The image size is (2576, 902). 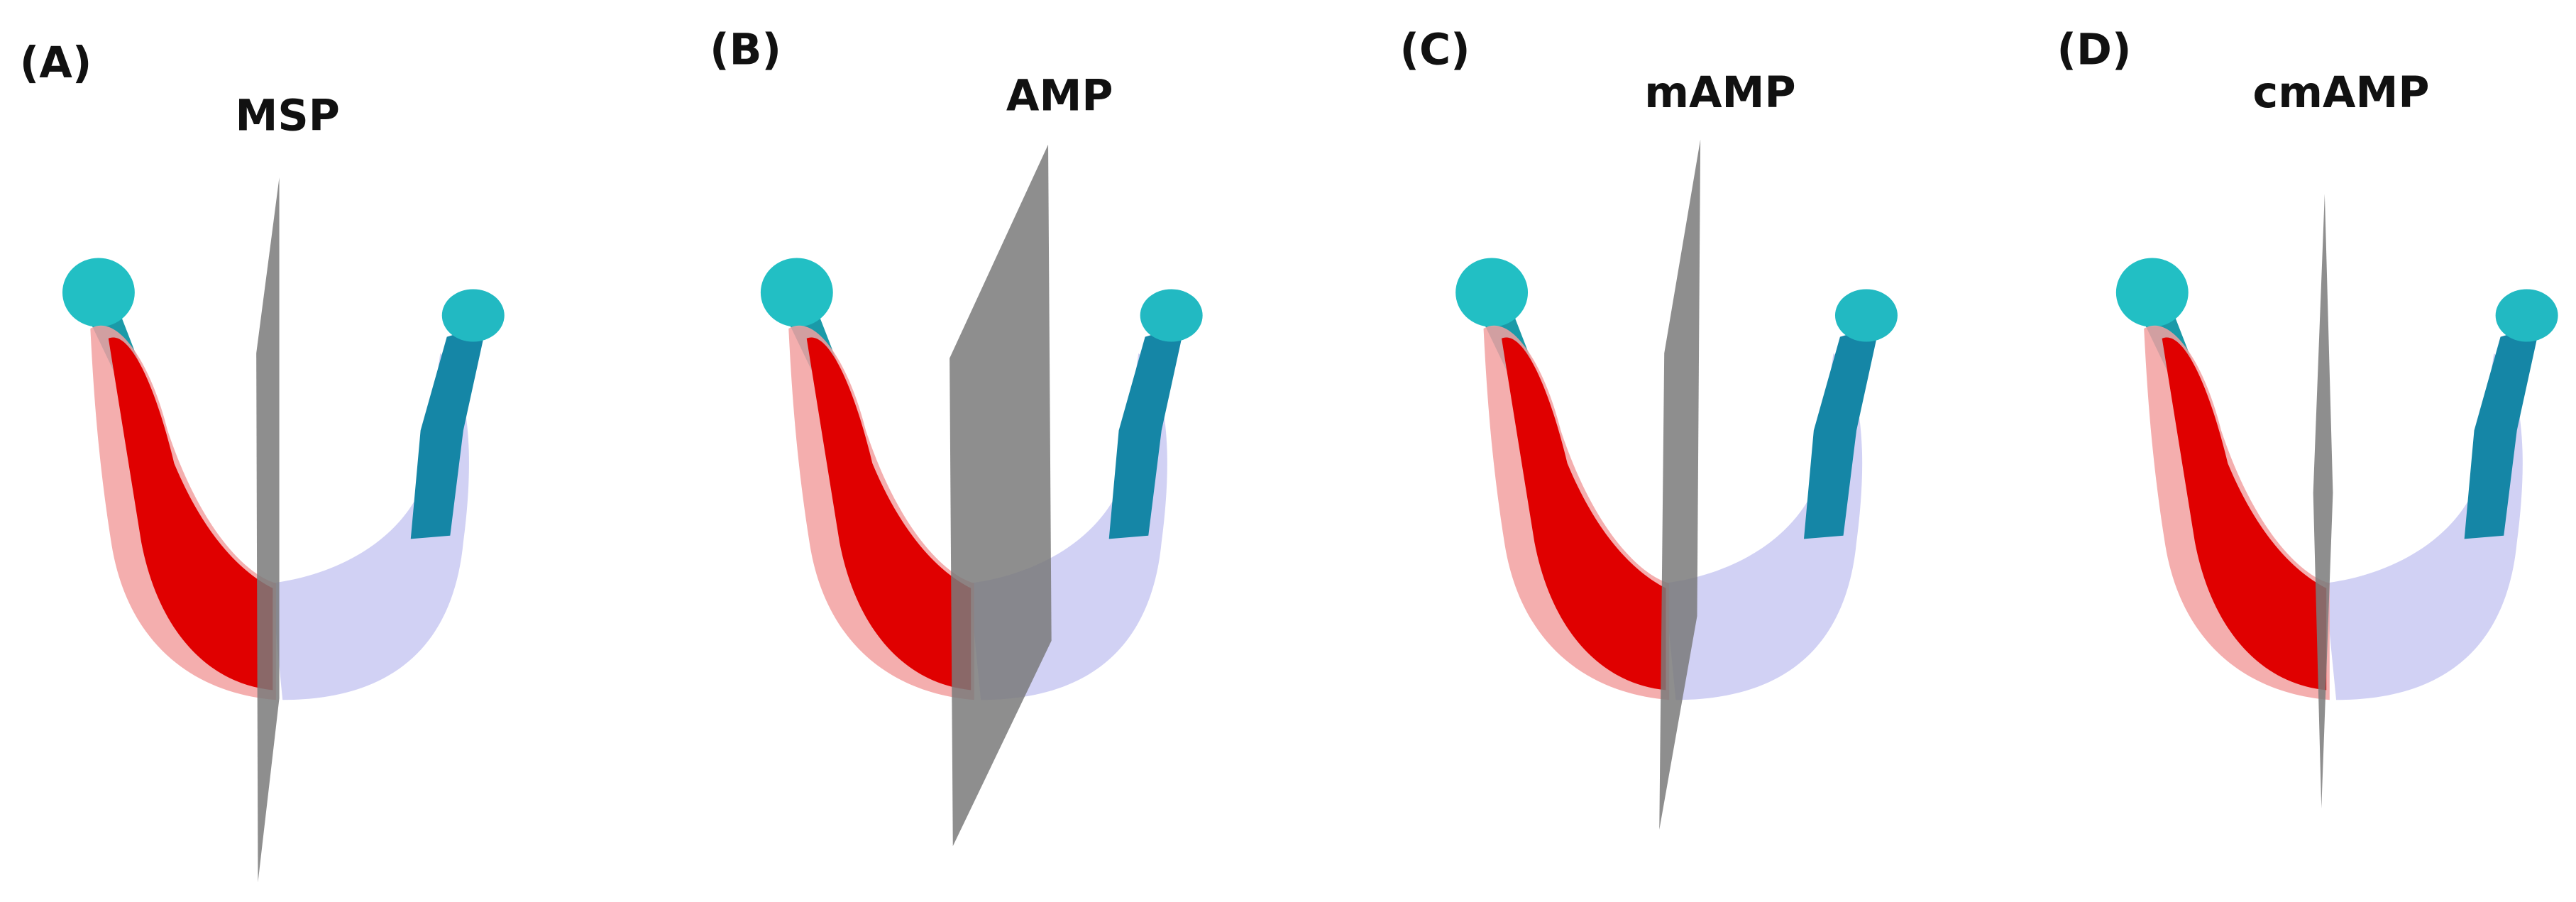 What do you see at coordinates (56, 63) in the screenshot?
I see `panel-label: (A)` at bounding box center [56, 63].